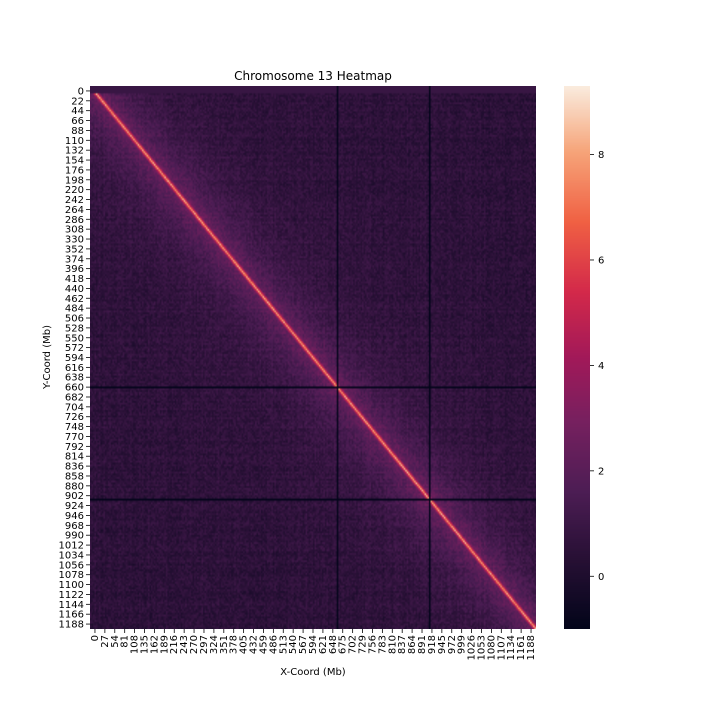  I want to click on y-tick-label: 1034, so click(71, 555).